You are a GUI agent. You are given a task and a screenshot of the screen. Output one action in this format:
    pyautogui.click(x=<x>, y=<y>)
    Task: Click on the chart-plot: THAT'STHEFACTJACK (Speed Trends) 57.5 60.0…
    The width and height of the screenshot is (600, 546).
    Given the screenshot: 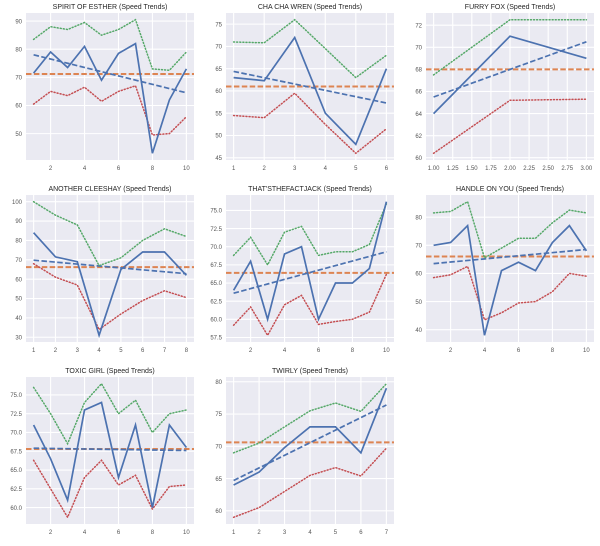 What is the action you would take?
    pyautogui.click(x=302, y=270)
    